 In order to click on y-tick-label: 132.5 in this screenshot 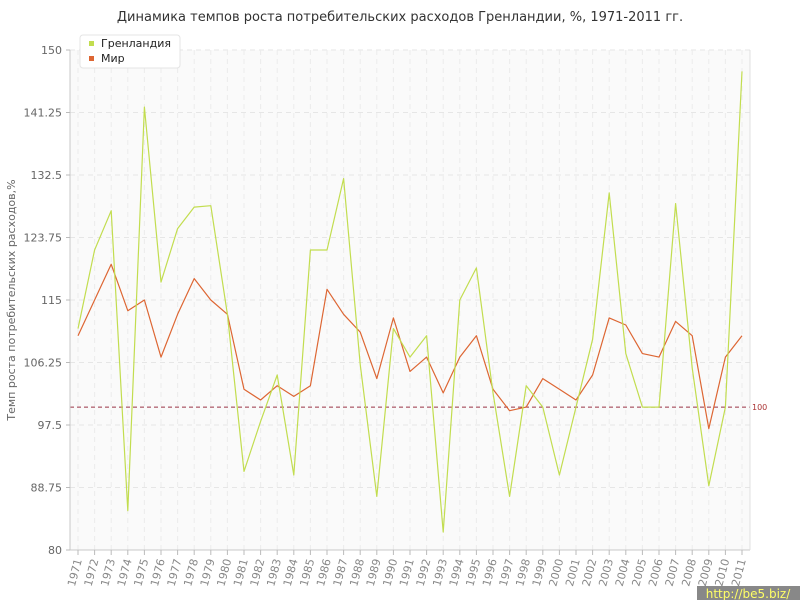, I will do `click(47, 175)`.